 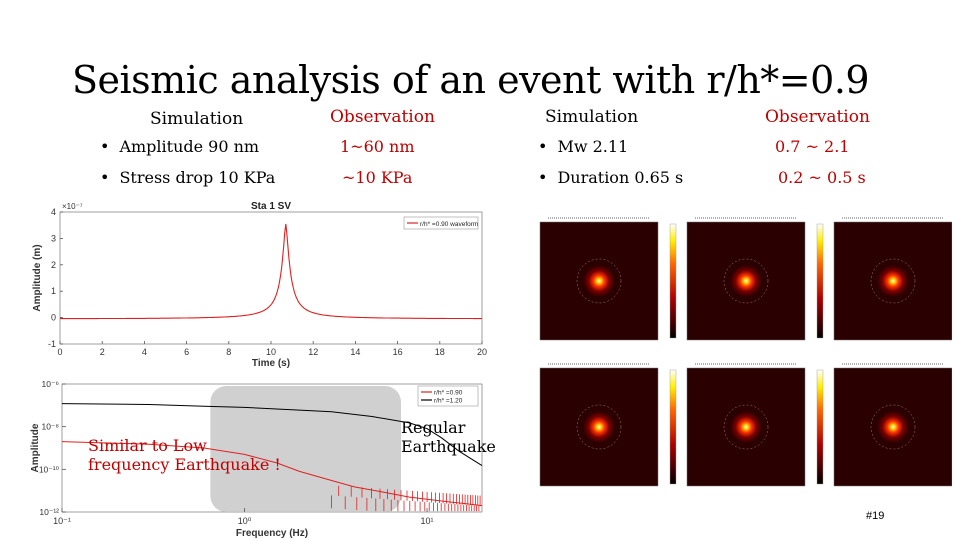 What do you see at coordinates (382, 117) in the screenshot?
I see `header-observation-left: Observation` at bounding box center [382, 117].